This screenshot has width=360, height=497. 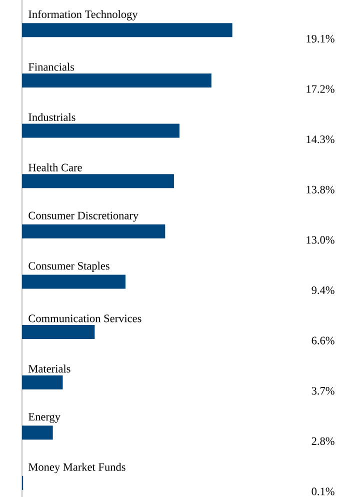 I want to click on y-tick-label: Materials, so click(x=49, y=368).